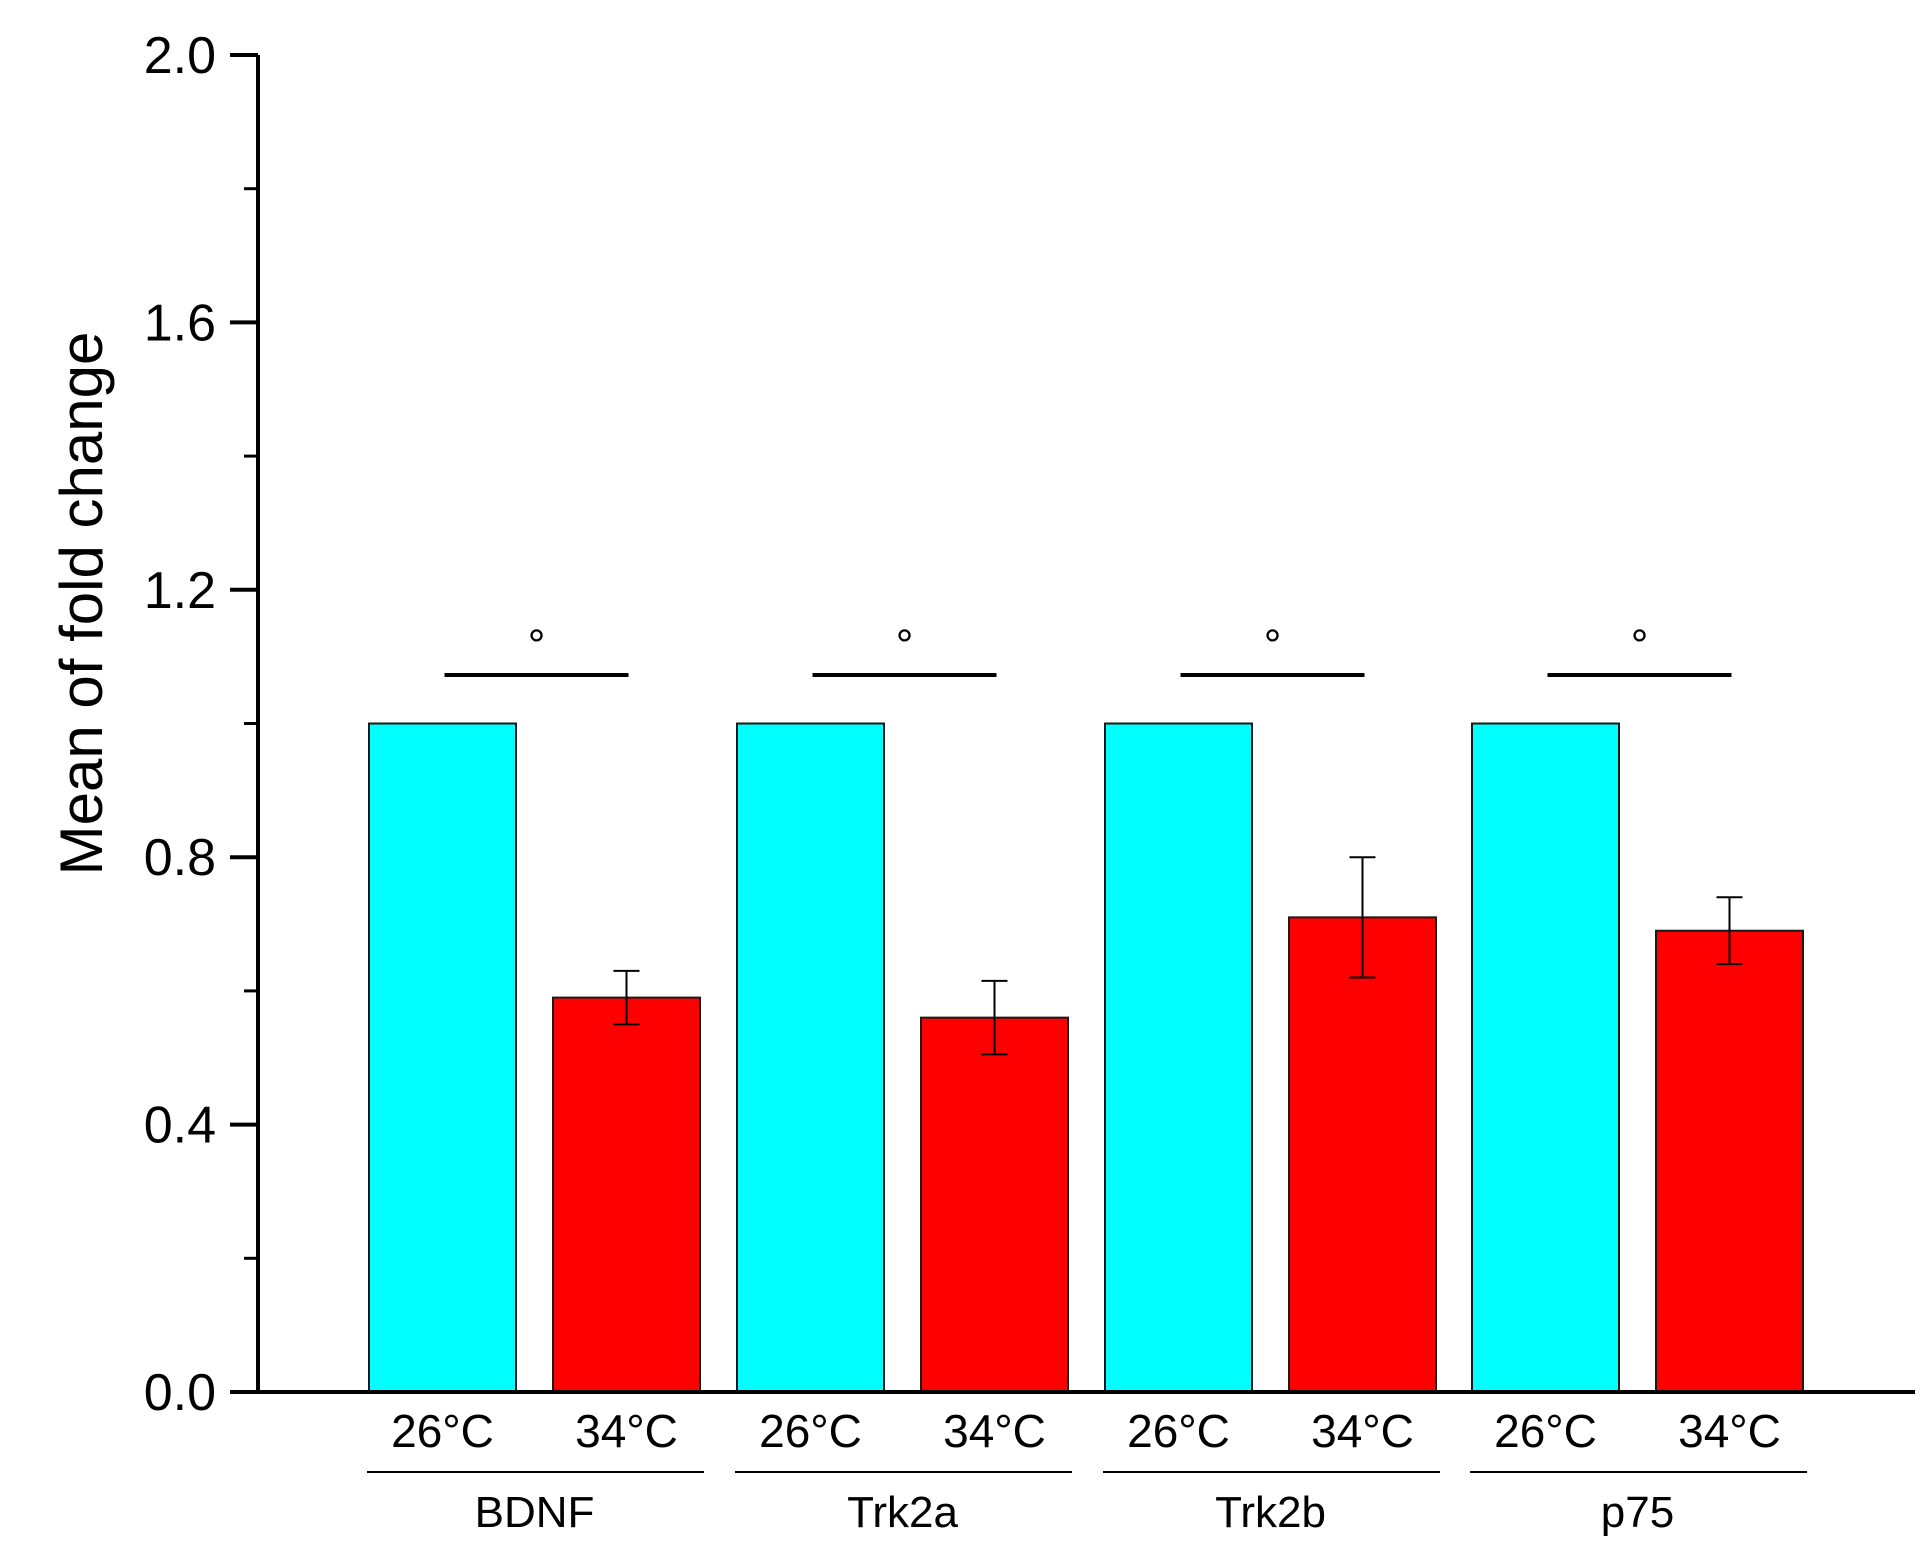  Describe the element at coordinates (1637, 1512) in the screenshot. I see `group-label: p75` at that location.